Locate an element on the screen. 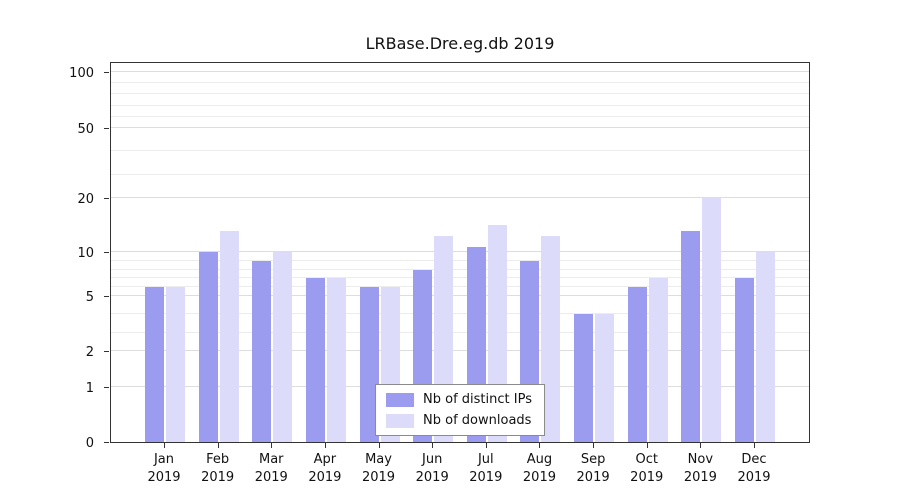 The height and width of the screenshot is (500, 900). x-tick-label: Jan 2019 is located at coordinates (164, 468).